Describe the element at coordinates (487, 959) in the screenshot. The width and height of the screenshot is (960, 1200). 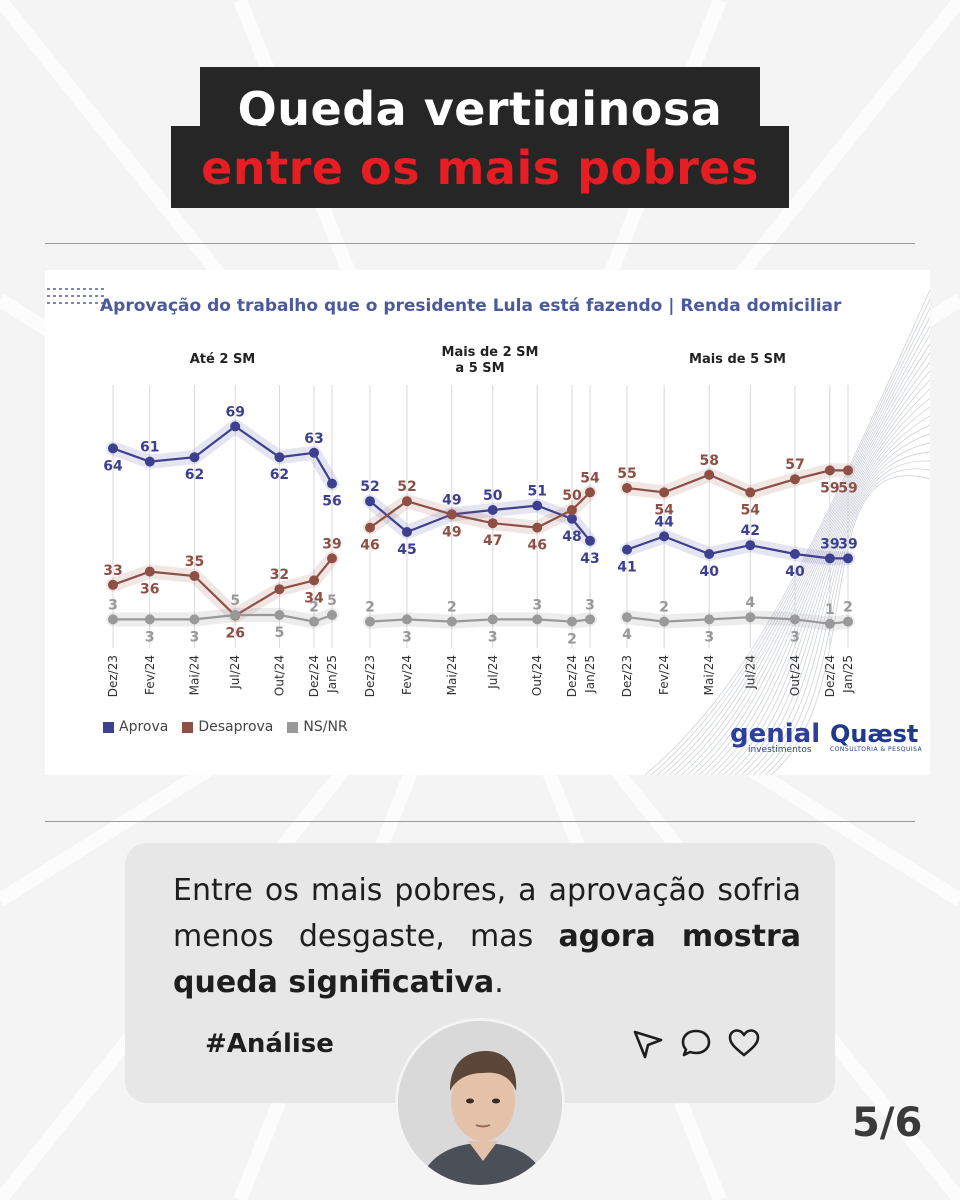
I see `commentary-text-bold: agora mostra queda significativa` at that location.